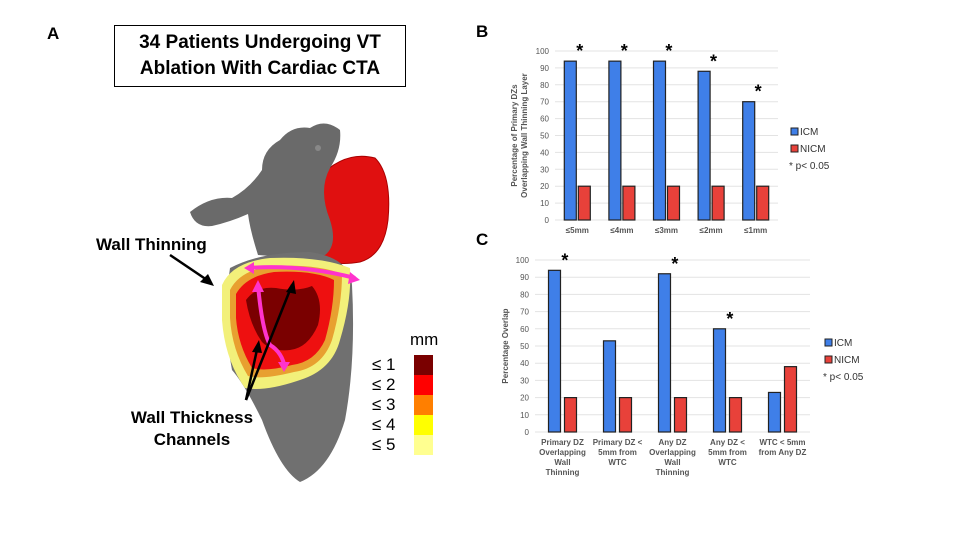 This screenshot has height=540, width=960. Describe the element at coordinates (249, 268) in the screenshot. I see `channel-arrowhead-left` at that location.